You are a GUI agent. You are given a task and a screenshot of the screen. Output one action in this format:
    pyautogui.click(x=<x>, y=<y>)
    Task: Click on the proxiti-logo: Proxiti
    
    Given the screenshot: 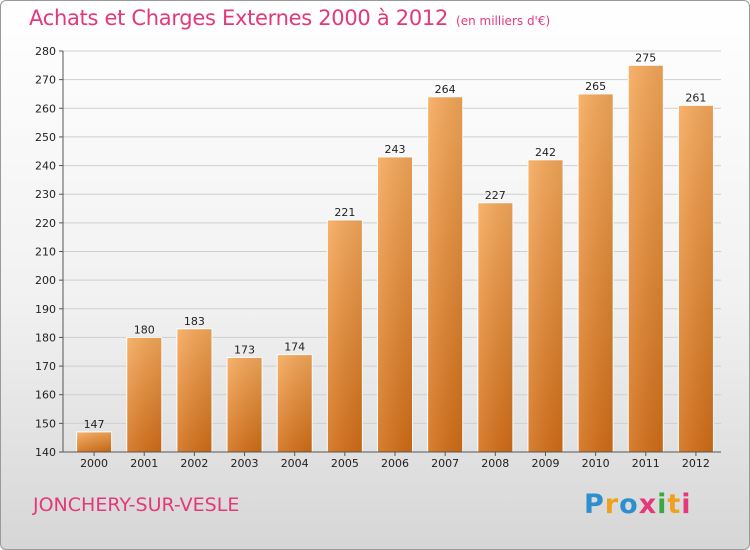 What is the action you would take?
    pyautogui.click(x=638, y=504)
    